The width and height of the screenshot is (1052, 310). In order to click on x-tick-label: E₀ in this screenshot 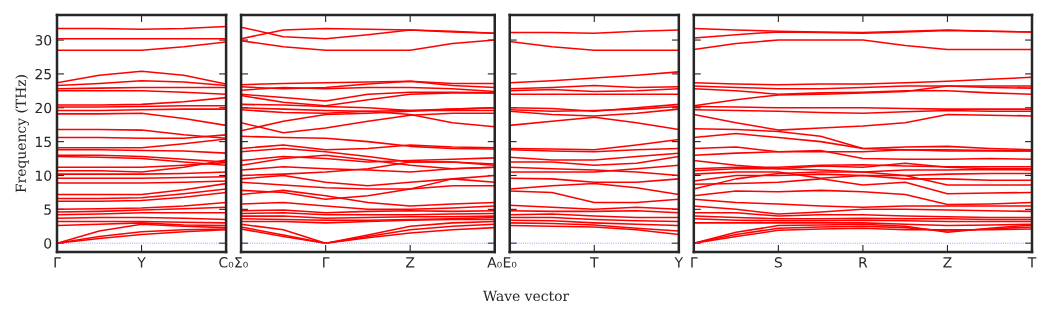, I will do `click(510, 262)`.